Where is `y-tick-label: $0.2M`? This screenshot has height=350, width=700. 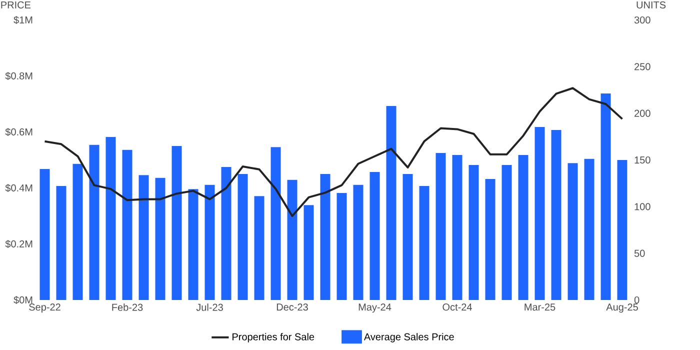
y-tick-label: $0.2M is located at coordinates (18, 244).